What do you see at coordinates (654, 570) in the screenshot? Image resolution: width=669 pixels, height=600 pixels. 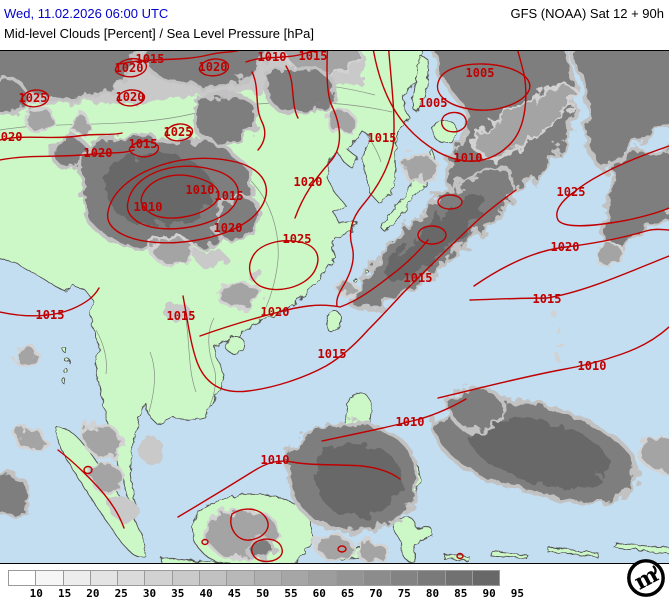 I see `logo-prime-mark` at bounding box center [654, 570].